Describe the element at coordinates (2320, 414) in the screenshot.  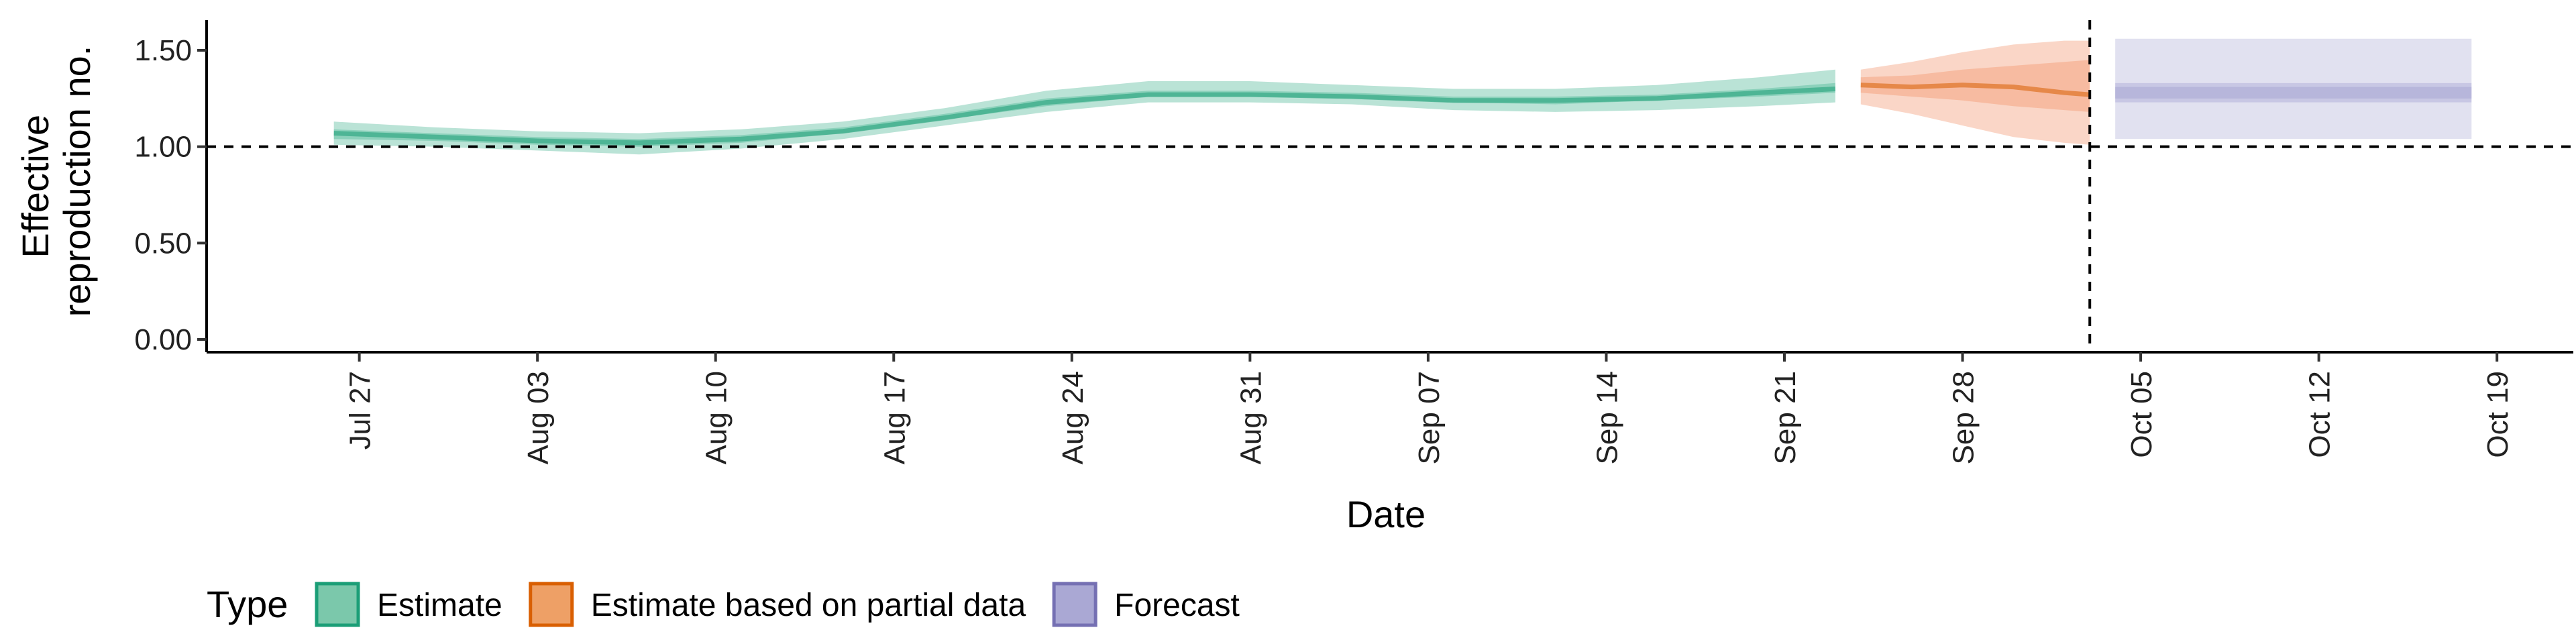
I see `x-tick-label: Oct 12` at that location.